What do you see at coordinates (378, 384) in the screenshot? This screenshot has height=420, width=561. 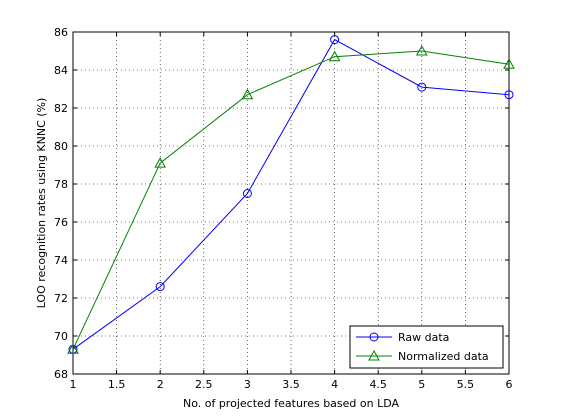 I see `x-tick-label: 4.5` at bounding box center [378, 384].